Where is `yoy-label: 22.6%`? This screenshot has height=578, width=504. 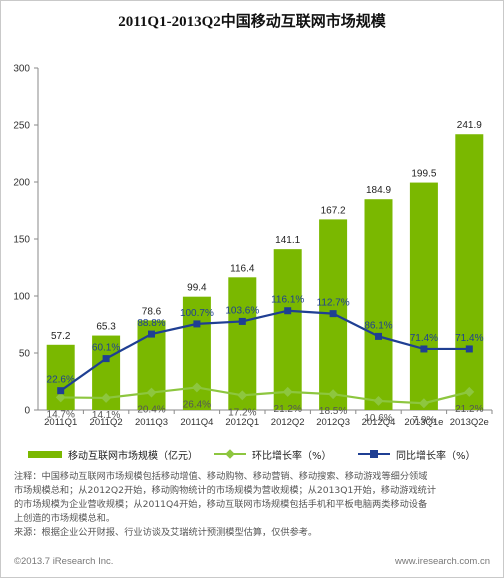 yoy-label: 22.6% is located at coordinates (61, 380).